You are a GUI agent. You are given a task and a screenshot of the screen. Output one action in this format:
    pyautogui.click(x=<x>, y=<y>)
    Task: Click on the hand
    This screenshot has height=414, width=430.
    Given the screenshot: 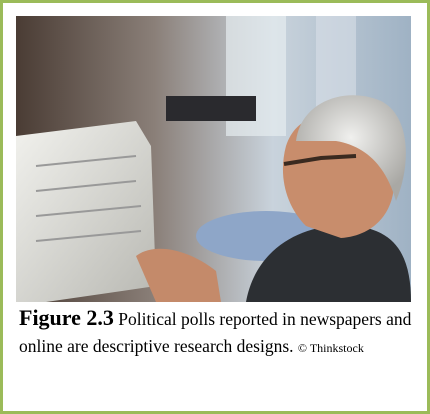 What is the action you would take?
    pyautogui.click(x=178, y=275)
    